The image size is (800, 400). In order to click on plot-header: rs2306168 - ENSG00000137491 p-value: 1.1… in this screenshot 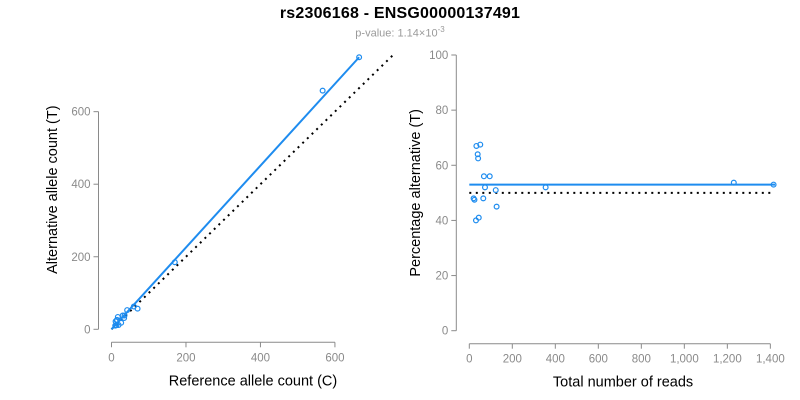, I will do `click(400, 22)`.